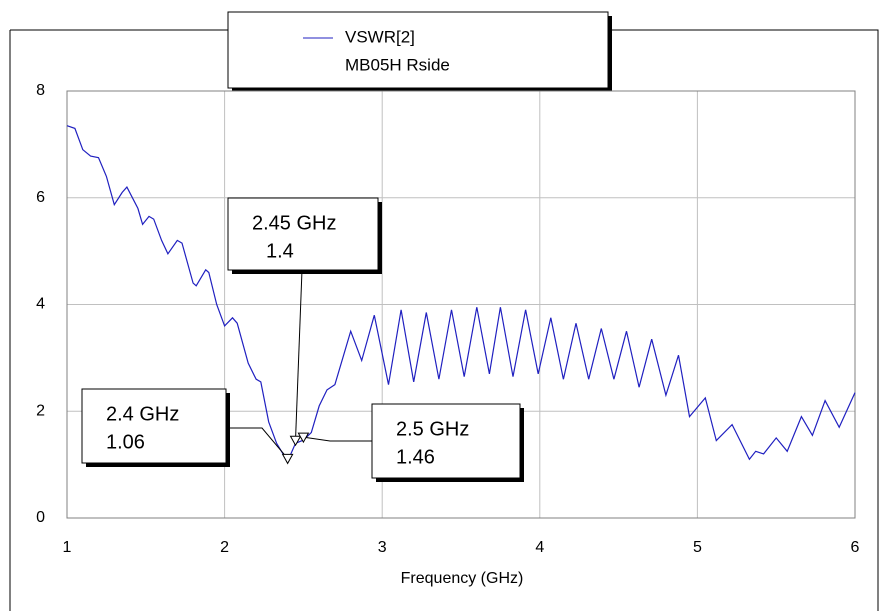 The width and height of the screenshot is (888, 611). I want to click on y-tick-label: 4, so click(40, 304).